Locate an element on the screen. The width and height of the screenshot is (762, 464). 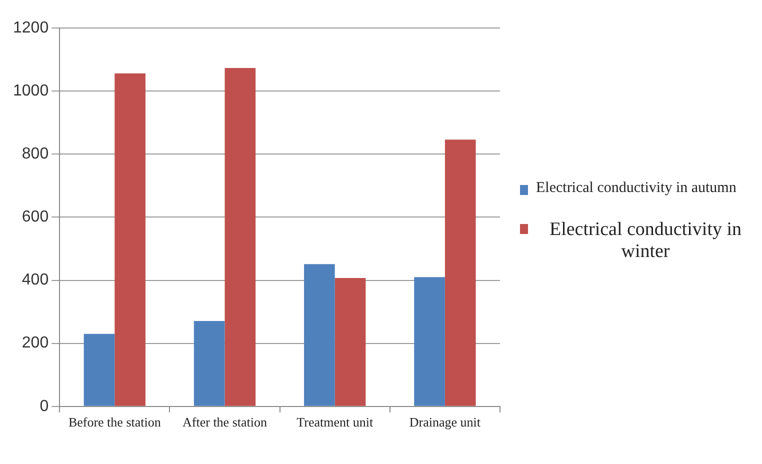
x-tick-label: Before the station is located at coordinates (115, 422).